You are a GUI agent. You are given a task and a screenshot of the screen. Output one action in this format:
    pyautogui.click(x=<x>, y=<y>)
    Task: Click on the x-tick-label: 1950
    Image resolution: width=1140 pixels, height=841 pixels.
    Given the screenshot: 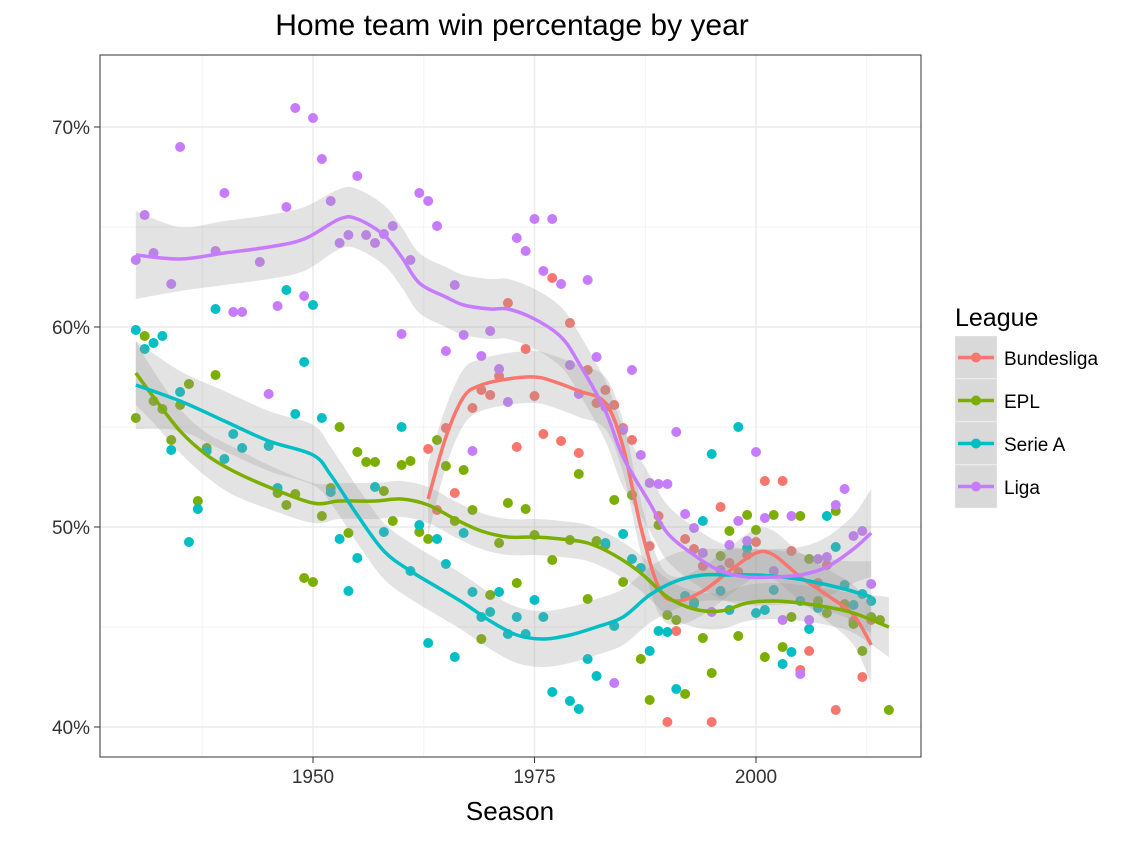 What is the action you would take?
    pyautogui.click(x=313, y=777)
    